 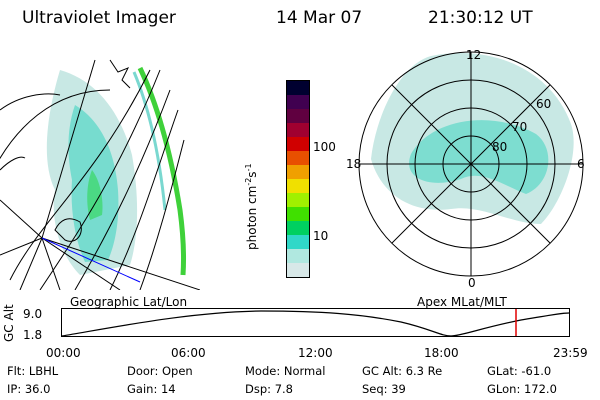 What do you see at coordinates (581, 164) in the screenshot?
I see `mlt-label-6: 6` at bounding box center [581, 164].